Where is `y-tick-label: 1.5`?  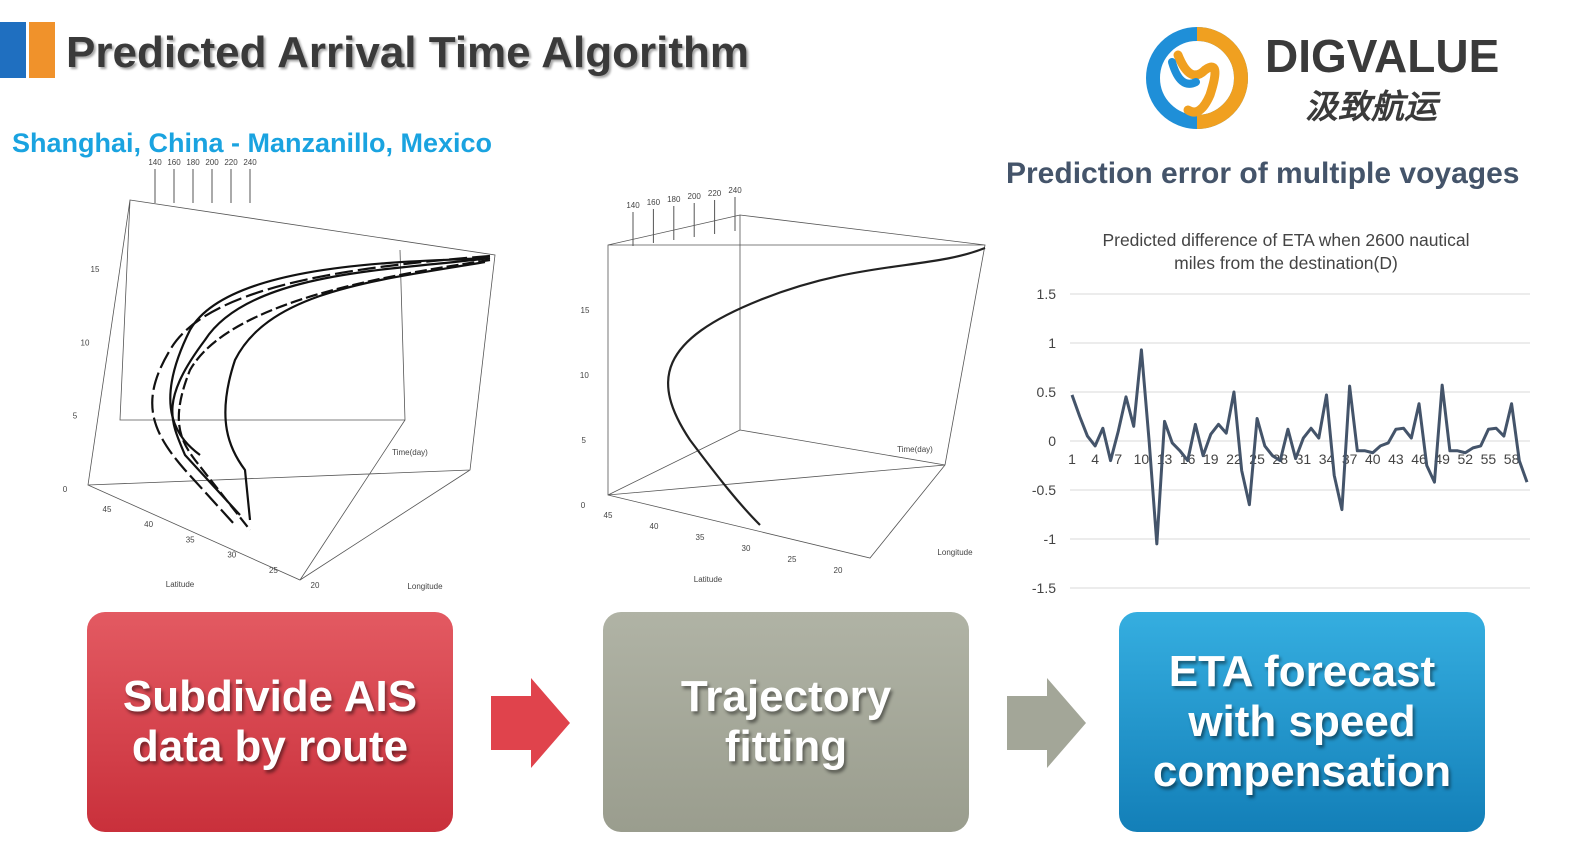 y-tick-label: 1.5 is located at coordinates (1047, 294).